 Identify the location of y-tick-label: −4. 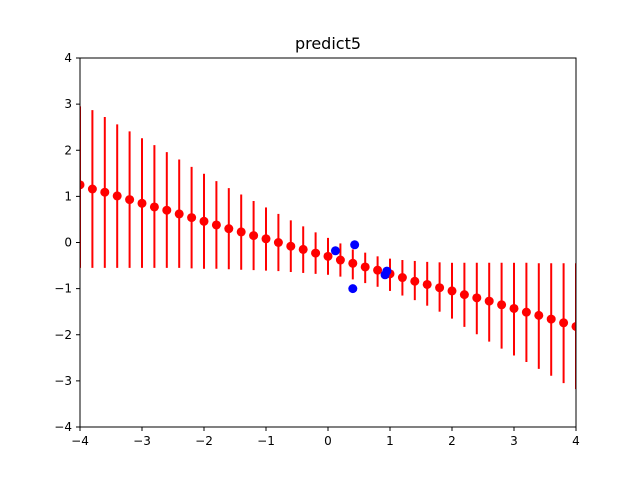
(63, 427).